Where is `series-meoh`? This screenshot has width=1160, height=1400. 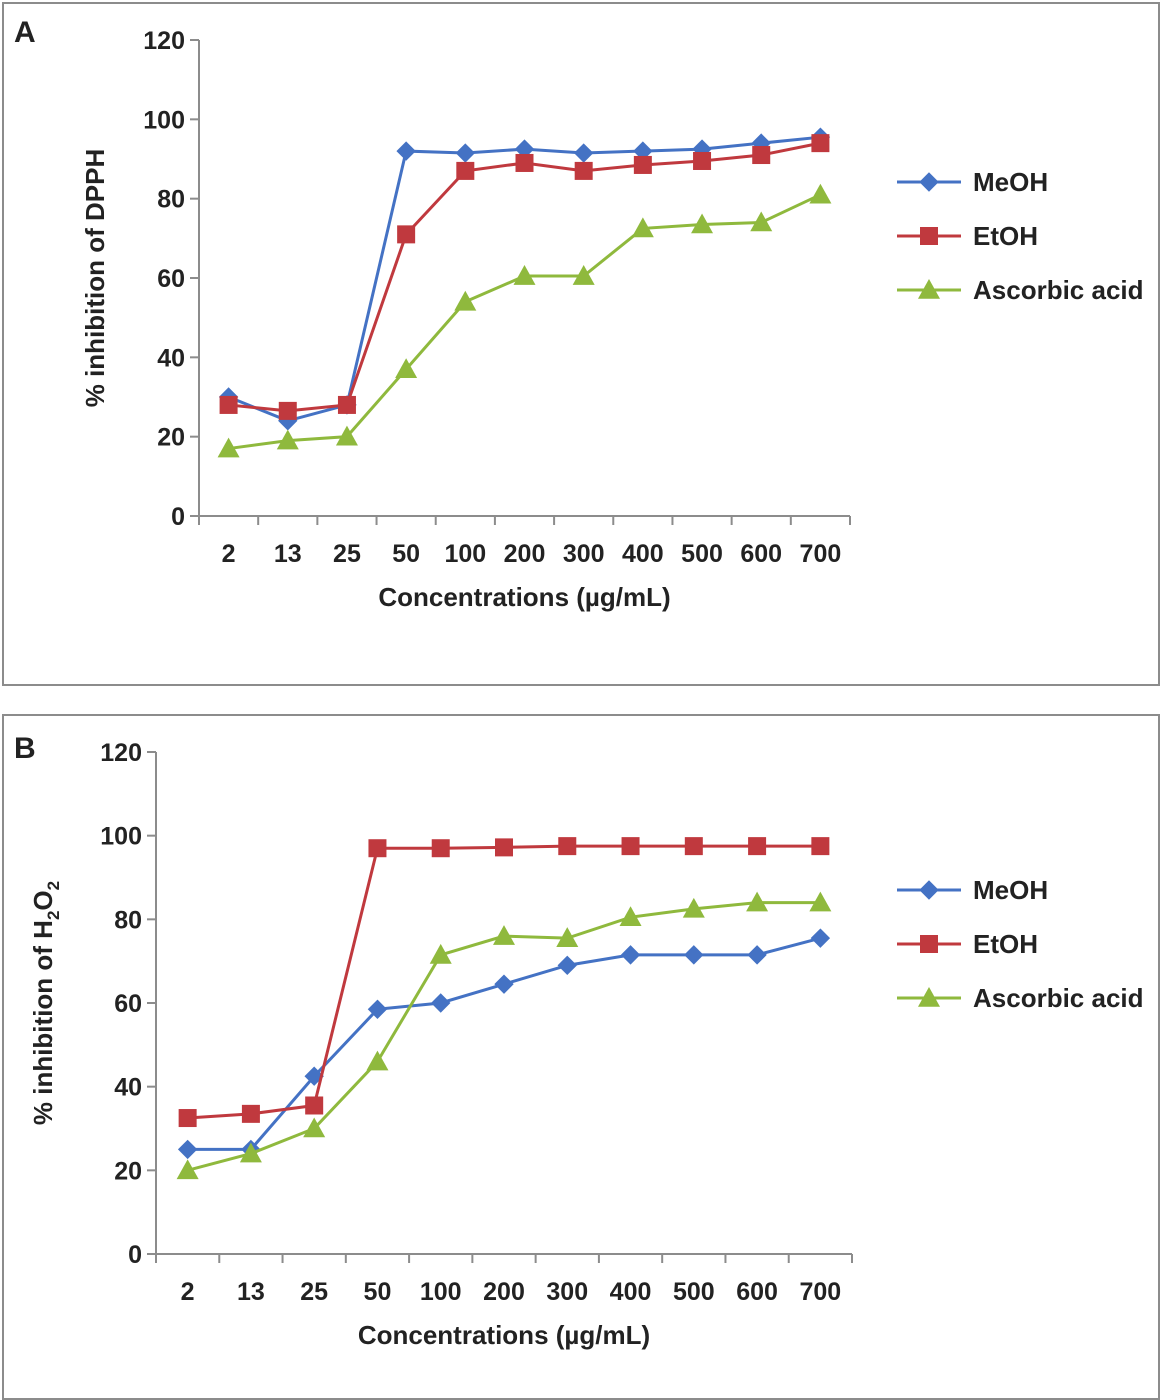
series-meoh is located at coordinates (504, 1044).